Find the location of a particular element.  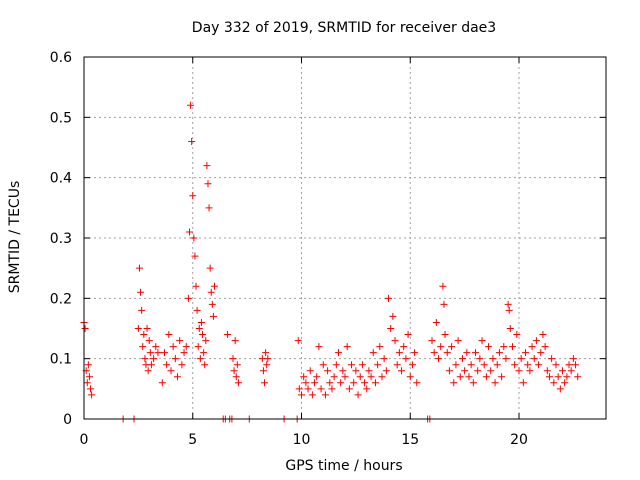

y-tick-label: 0 is located at coordinates (67, 420).